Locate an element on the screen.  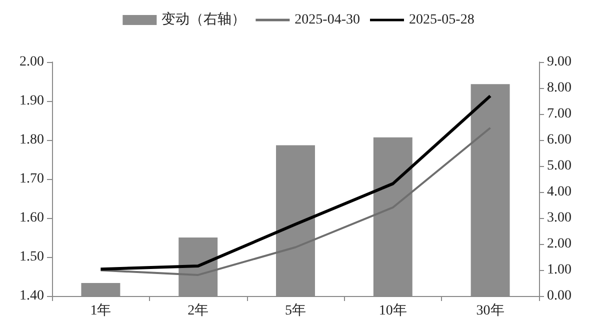
y-tick-label: 2.00 is located at coordinates (32, 62).